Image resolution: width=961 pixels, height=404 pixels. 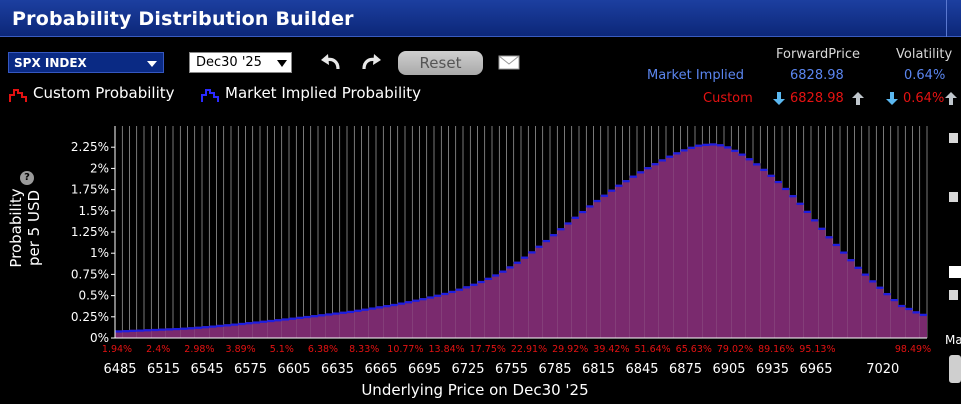 I want to click on x-tick-label: 6755, so click(x=511, y=369).